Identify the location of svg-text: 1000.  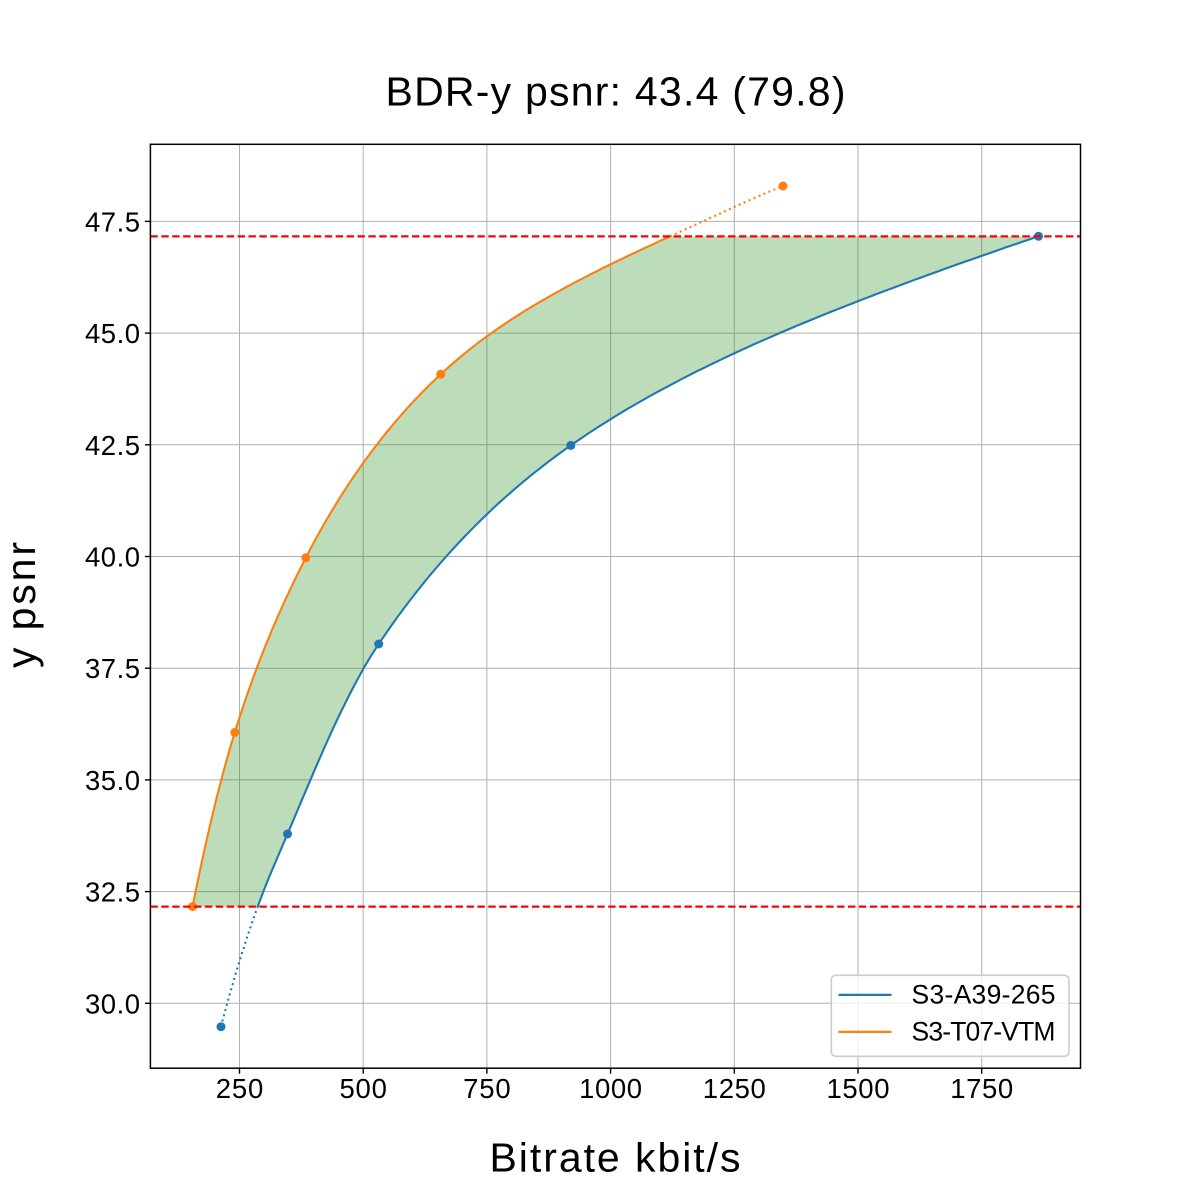
(610, 1088).